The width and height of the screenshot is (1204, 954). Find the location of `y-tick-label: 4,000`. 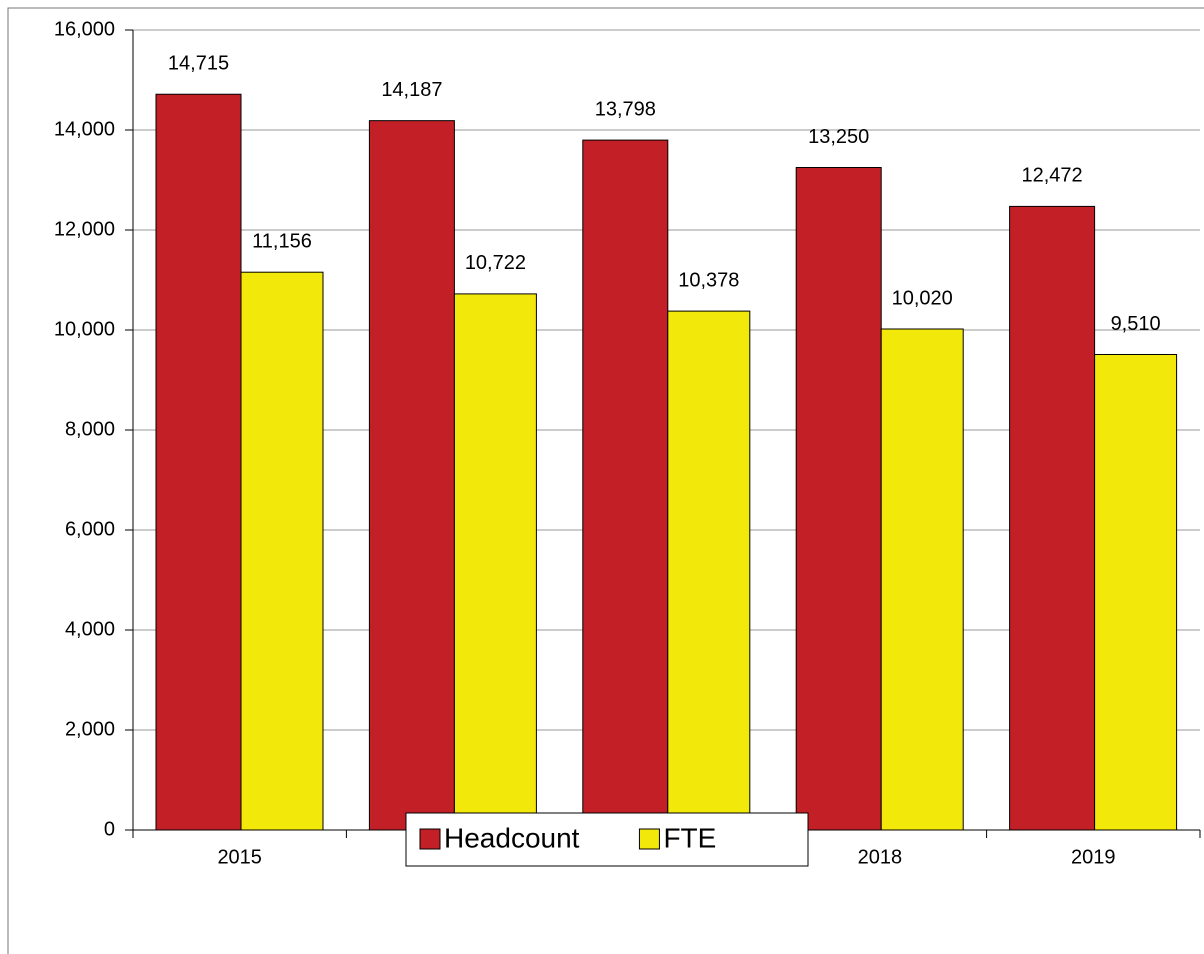

y-tick-label: 4,000 is located at coordinates (90, 629).